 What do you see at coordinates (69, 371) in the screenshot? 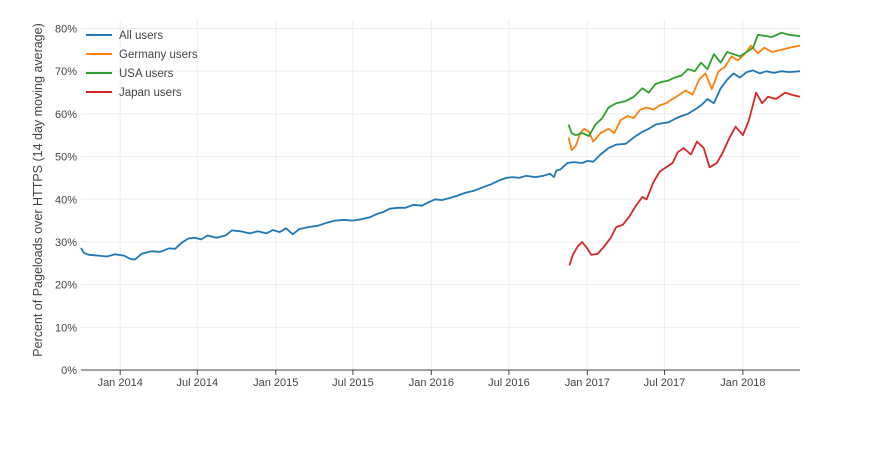
I see `y-tick-label: 0%` at bounding box center [69, 371].